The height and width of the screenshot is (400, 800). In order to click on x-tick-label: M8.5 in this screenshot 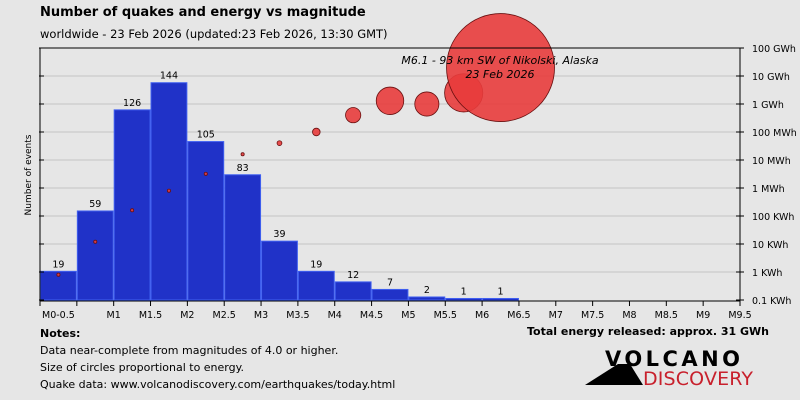, I will do `click(666, 315)`.